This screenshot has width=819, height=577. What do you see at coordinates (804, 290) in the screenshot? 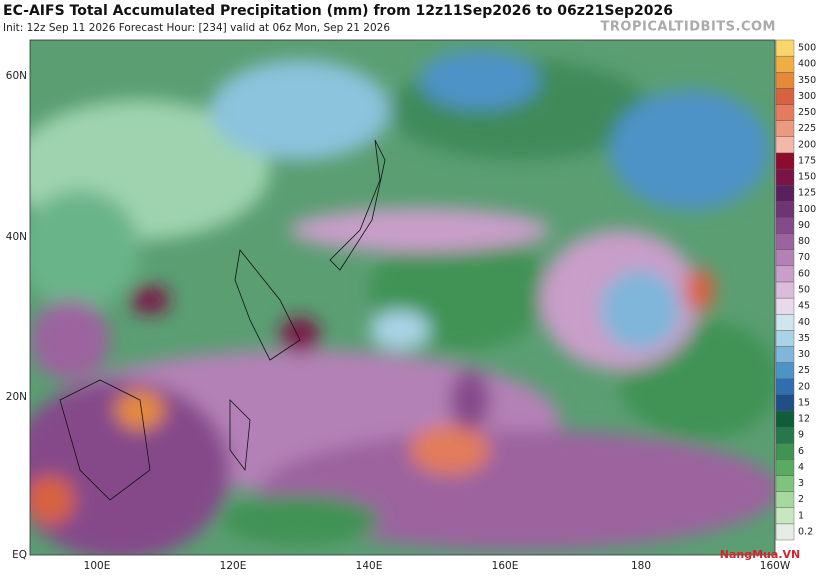
I see `colorbar-label: 50` at bounding box center [804, 290].